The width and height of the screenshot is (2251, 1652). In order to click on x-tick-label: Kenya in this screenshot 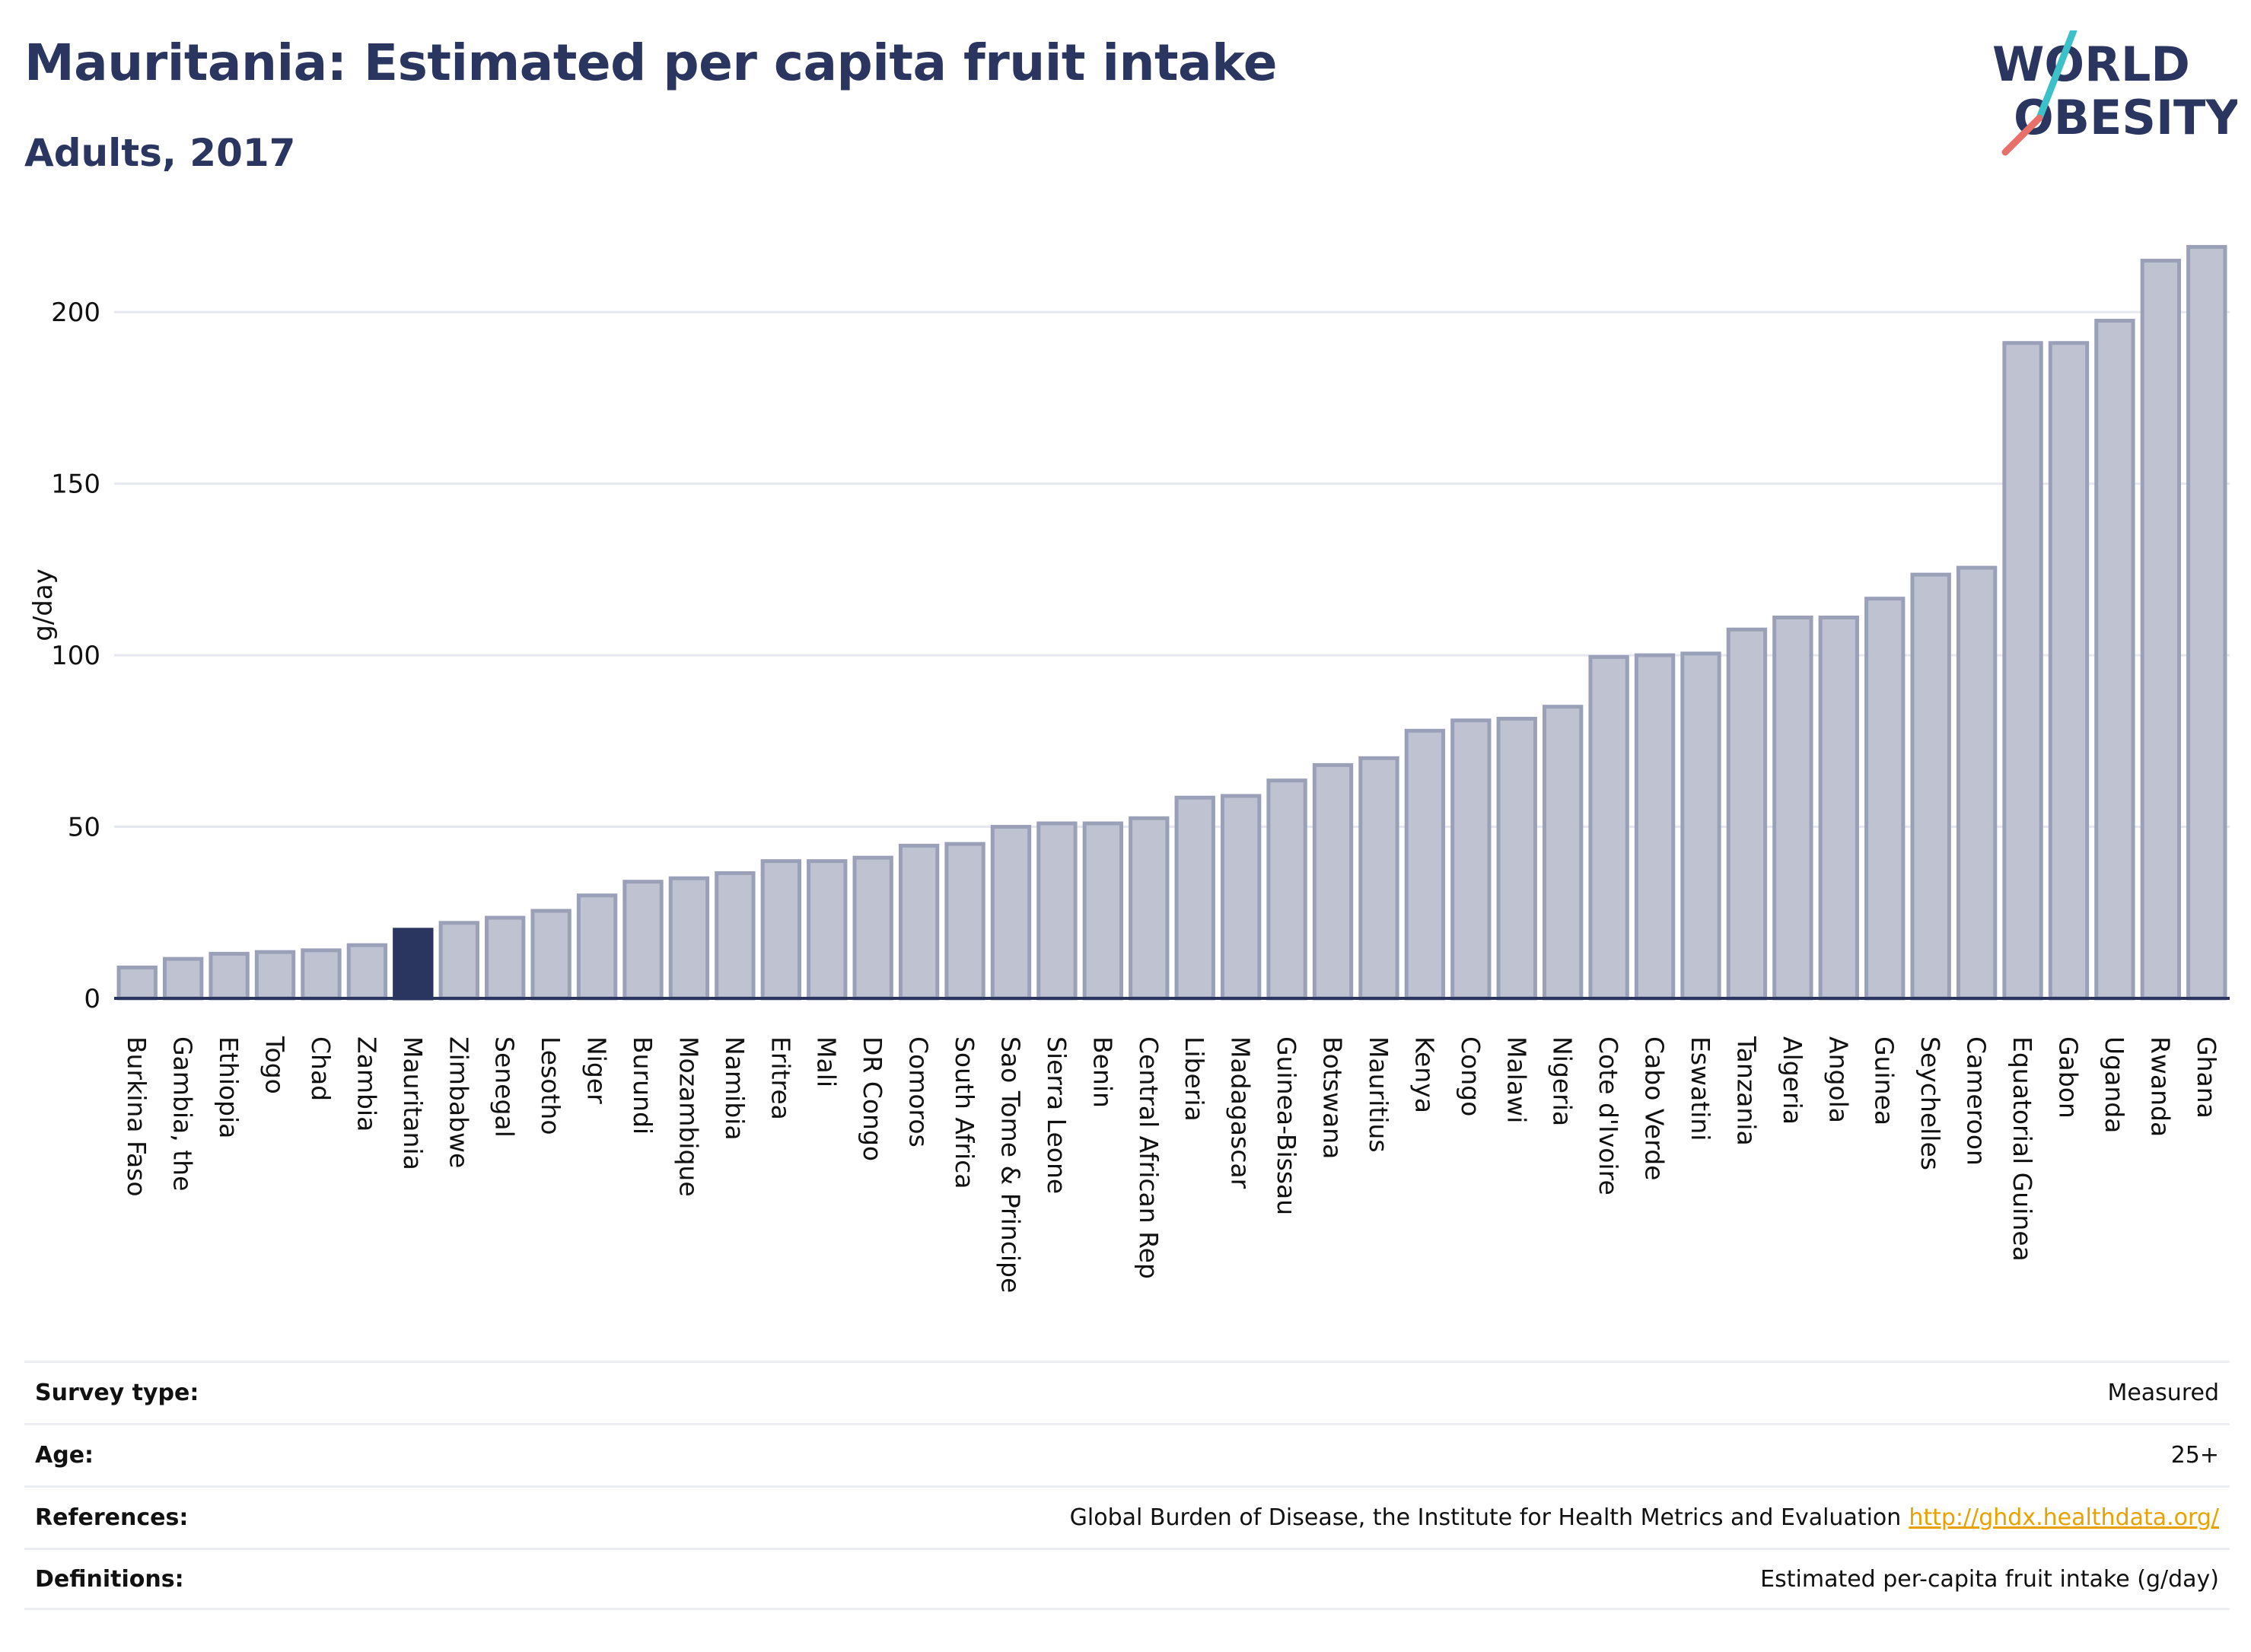, I will do `click(1424, 1074)`.